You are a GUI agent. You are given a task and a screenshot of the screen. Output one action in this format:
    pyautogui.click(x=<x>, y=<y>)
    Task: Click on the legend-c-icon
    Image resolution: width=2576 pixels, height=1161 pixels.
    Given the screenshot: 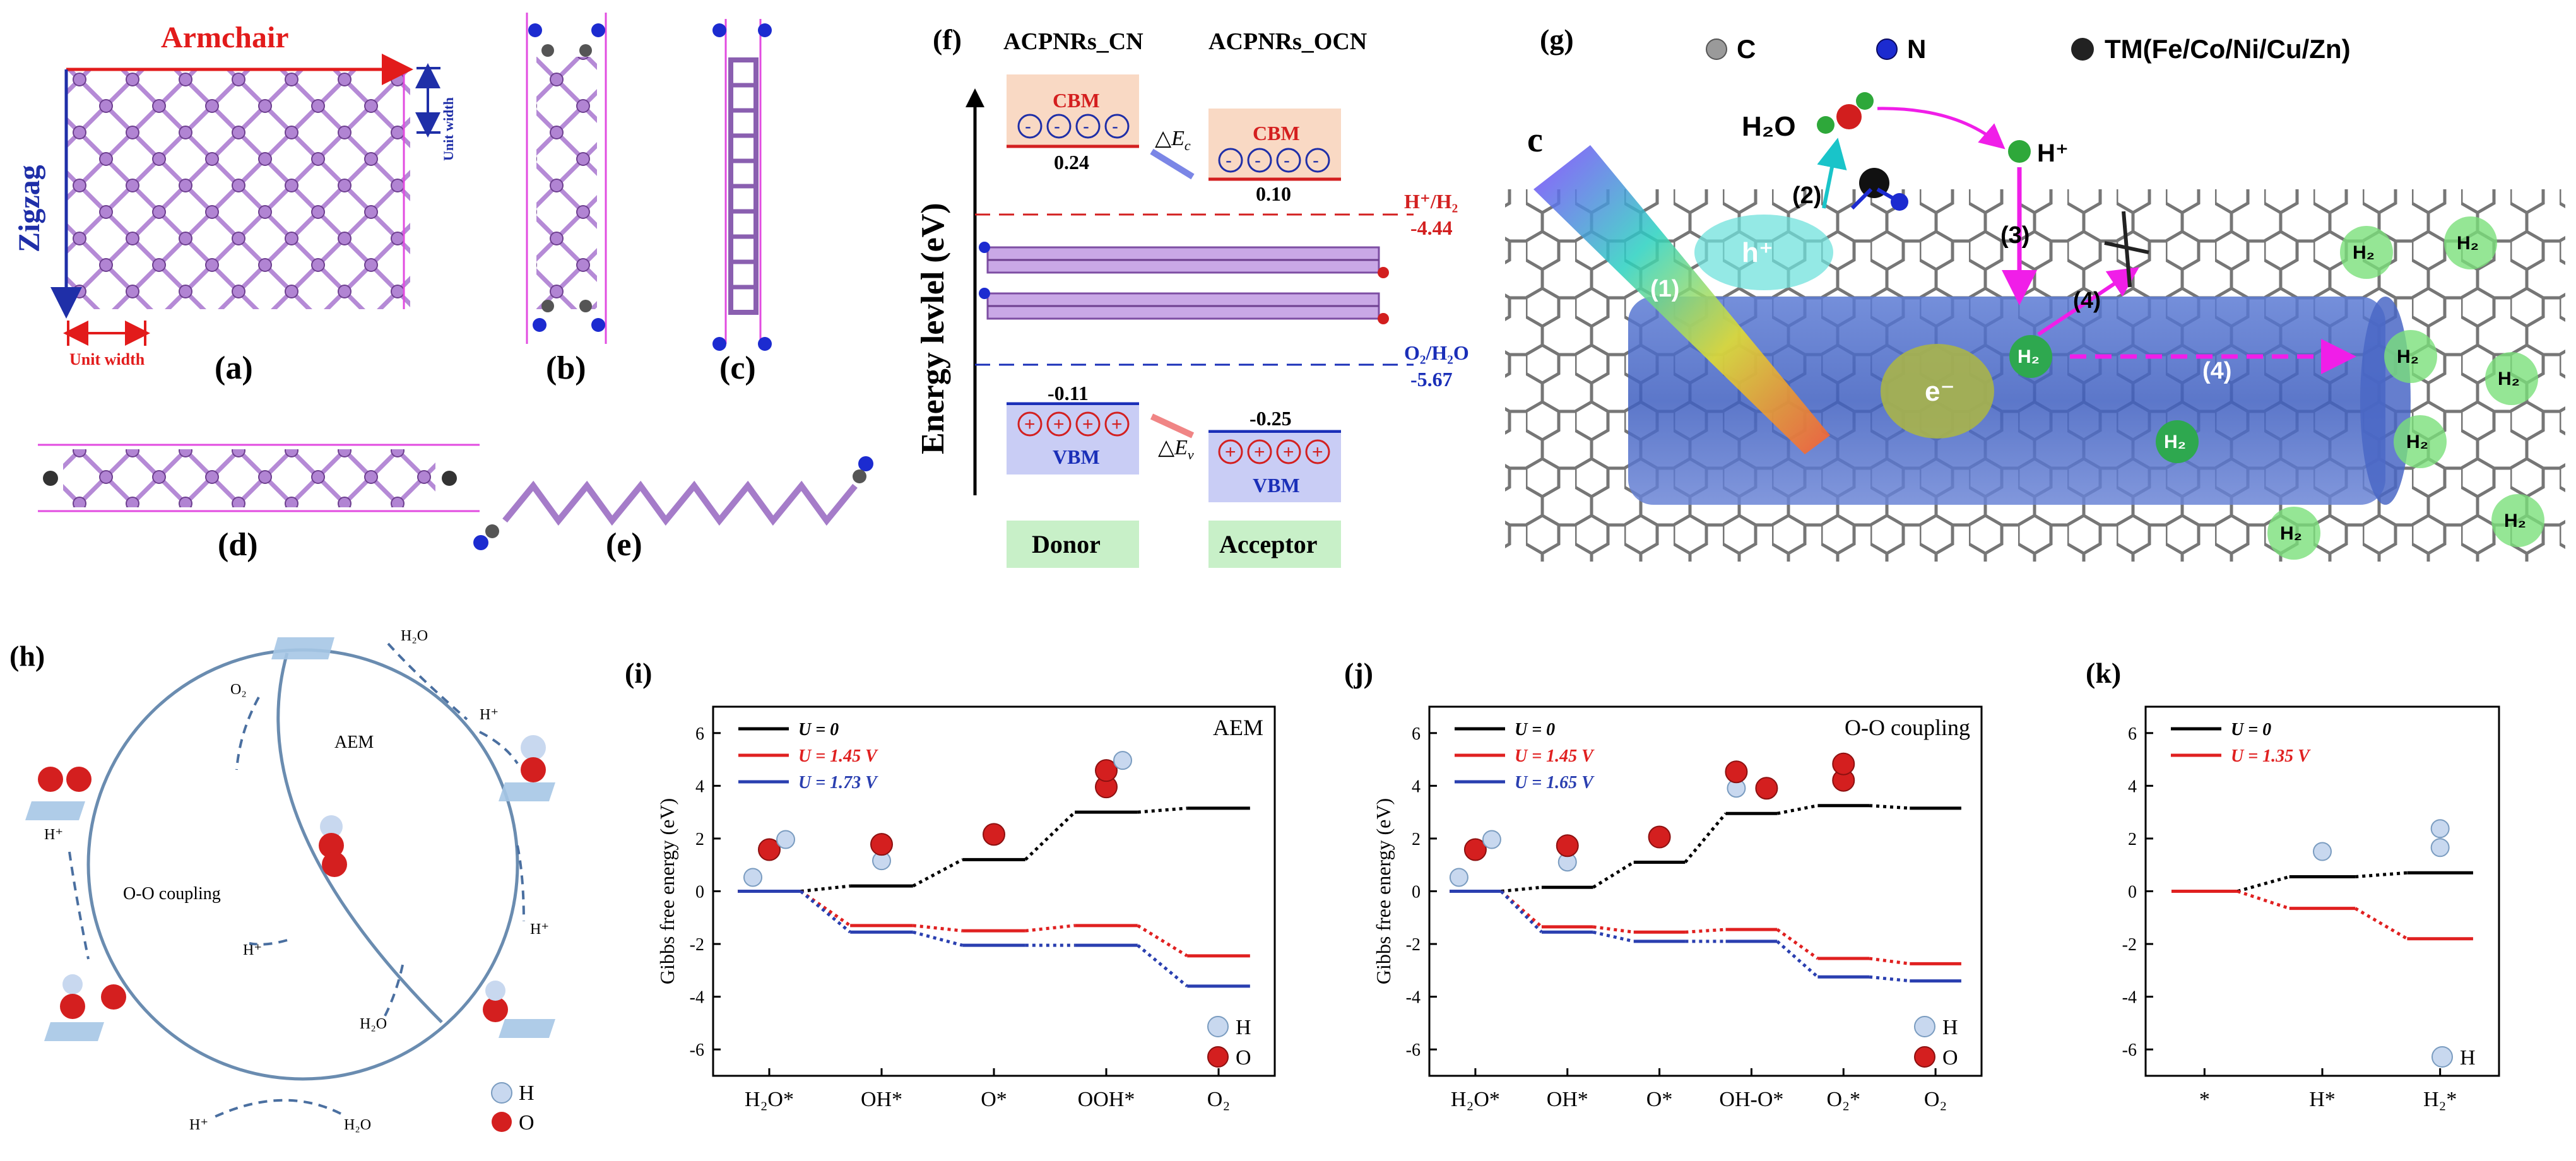 What is the action you would take?
    pyautogui.click(x=1716, y=49)
    